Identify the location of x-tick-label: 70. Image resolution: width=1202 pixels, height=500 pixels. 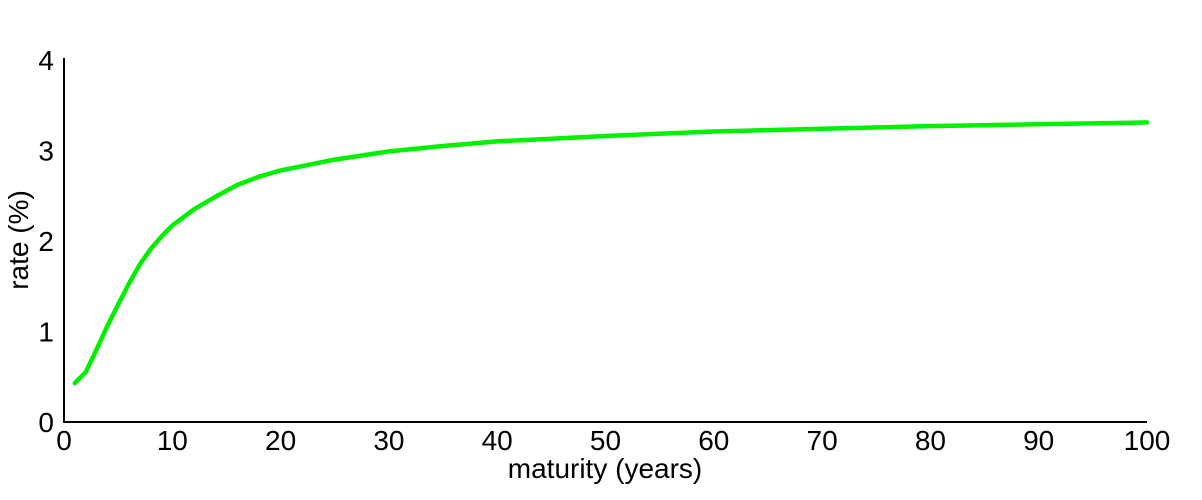
(822, 440).